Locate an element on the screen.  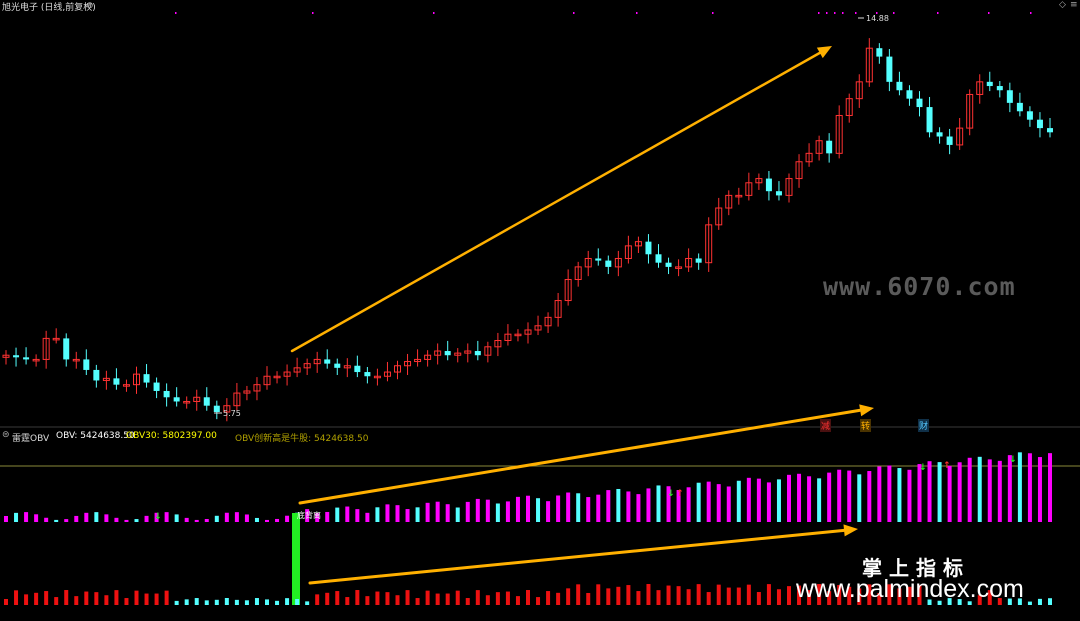
diamond-icon: ◇ is located at coordinates (1062, 5).